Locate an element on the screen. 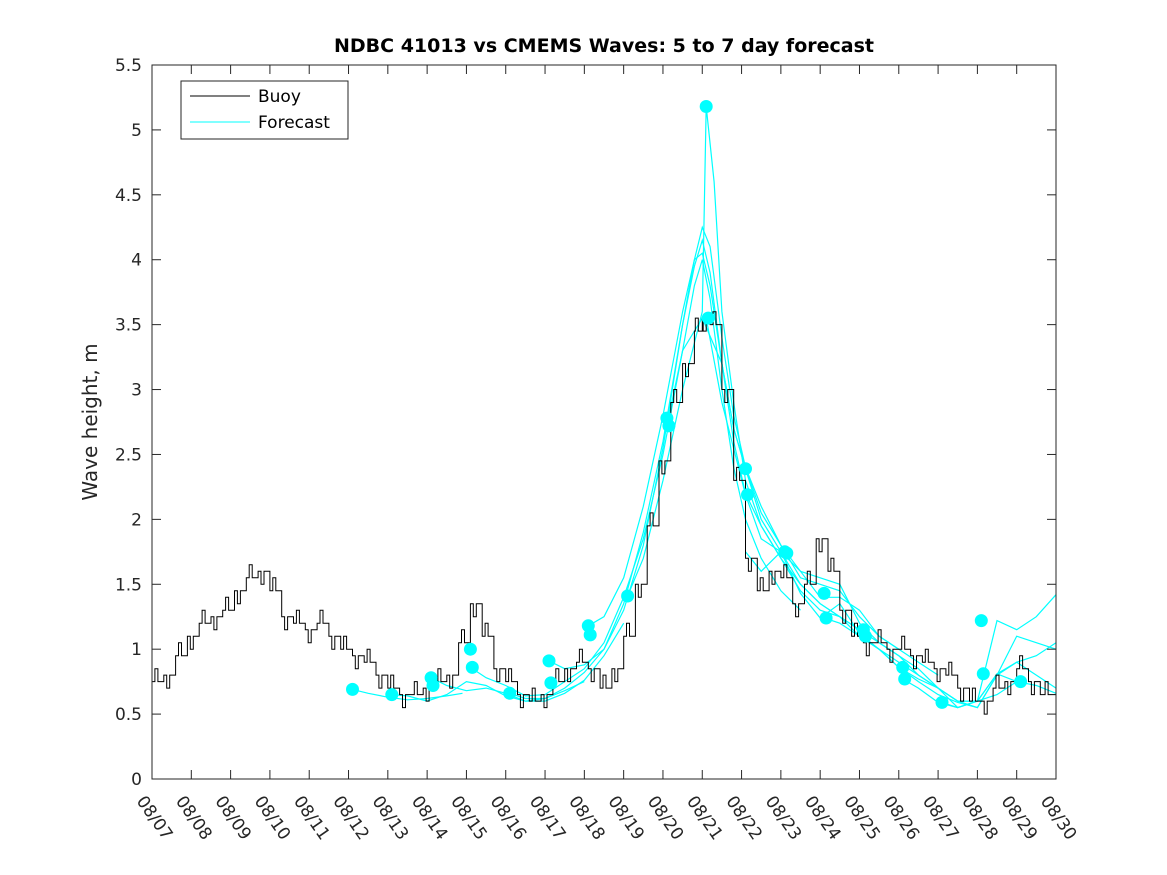  y-tick-label-10: 5 is located at coordinates (136, 131).